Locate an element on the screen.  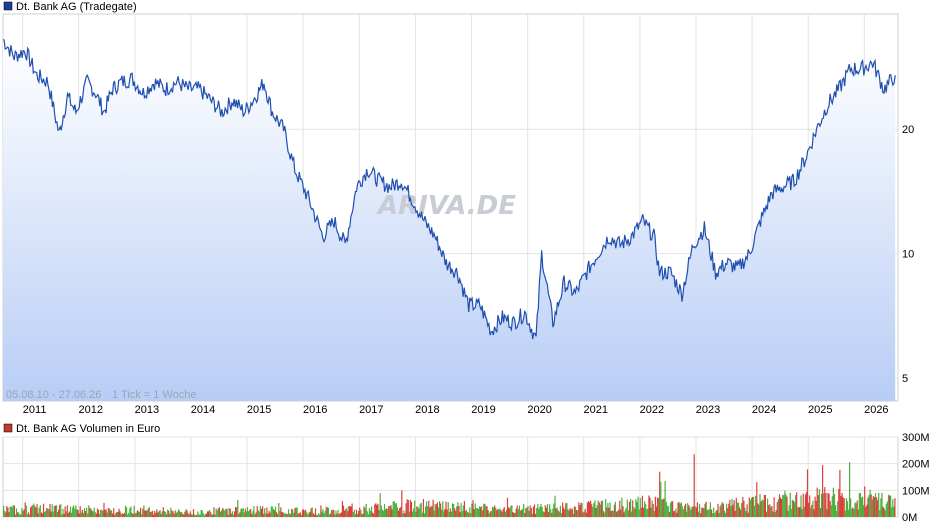
x-tick-label-2022: 2022 is located at coordinates (652, 410).